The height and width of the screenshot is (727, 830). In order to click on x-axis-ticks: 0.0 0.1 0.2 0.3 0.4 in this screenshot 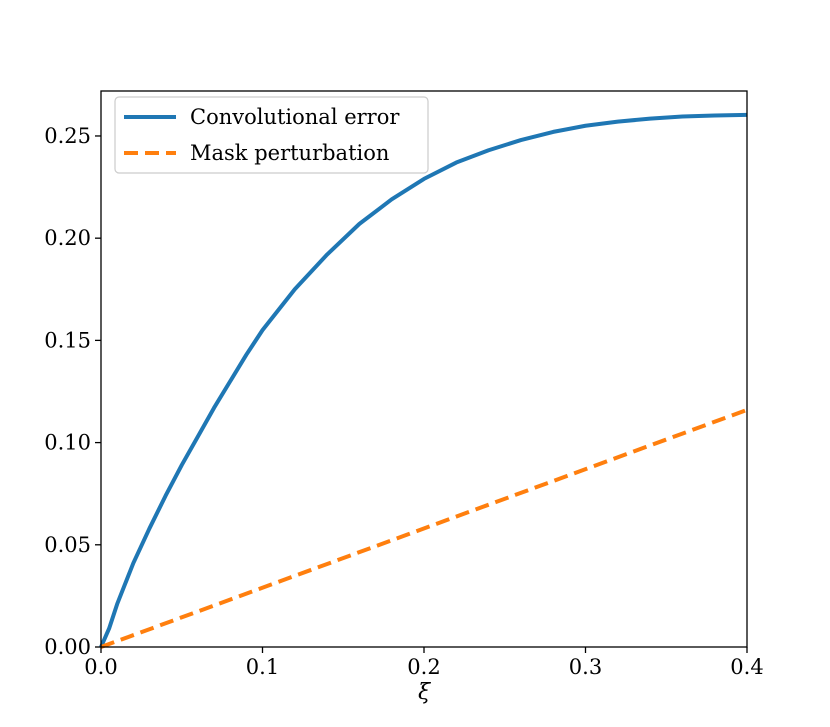, I will do `click(424, 663)`.